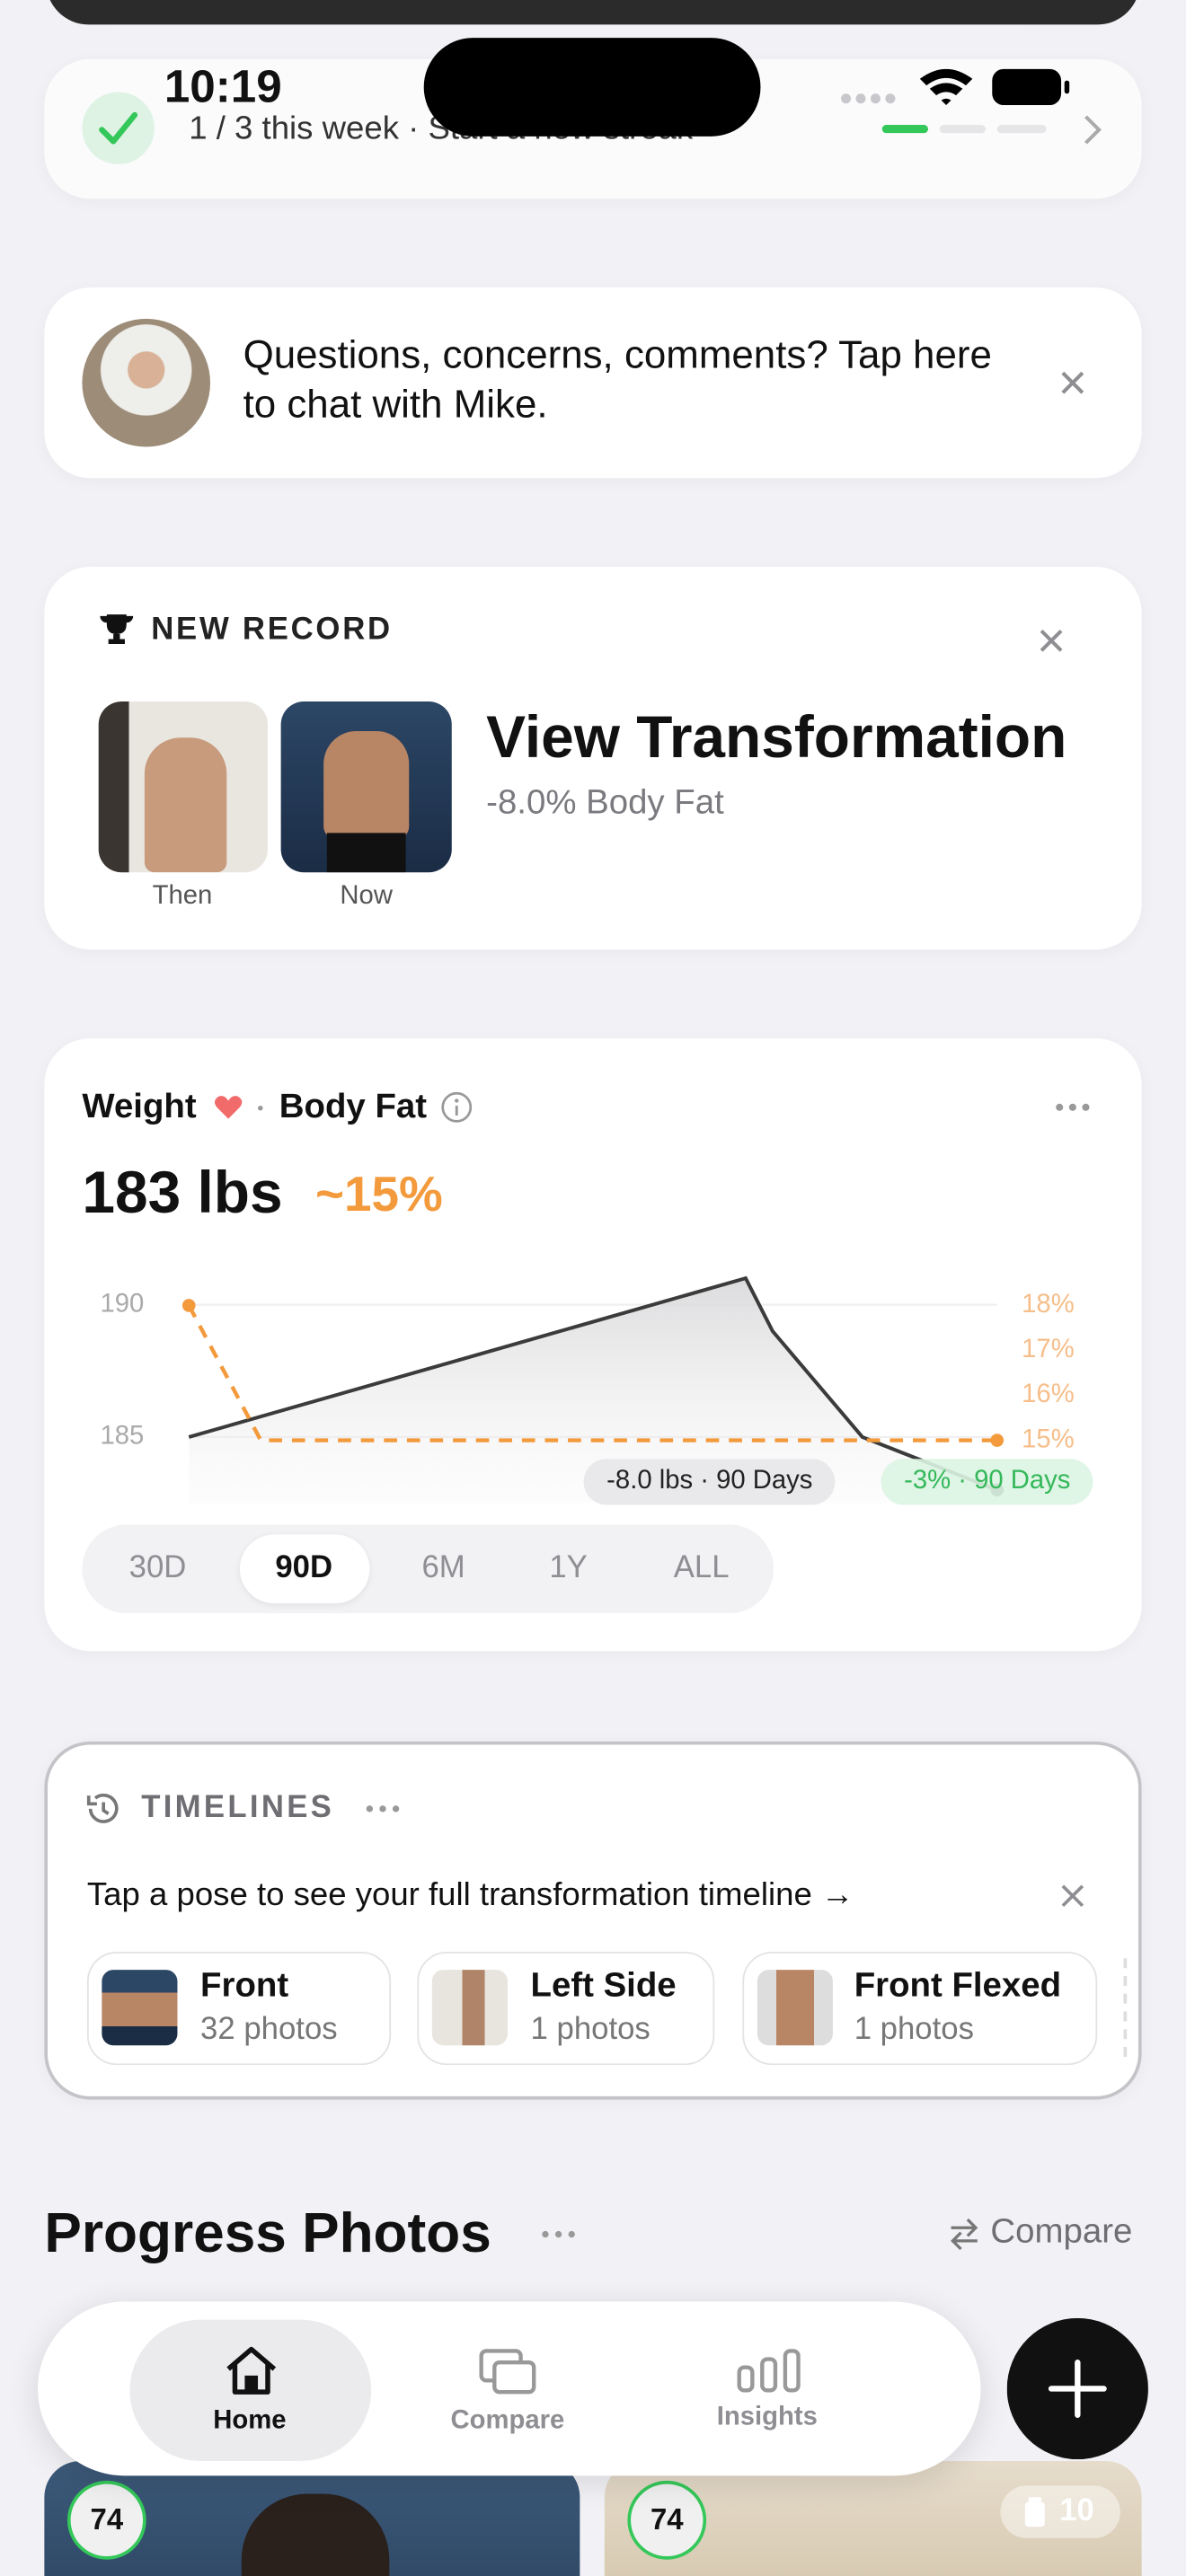 Image resolution: width=1186 pixels, height=2576 pixels. I want to click on photo-count-pill, so click(1060, 2511).